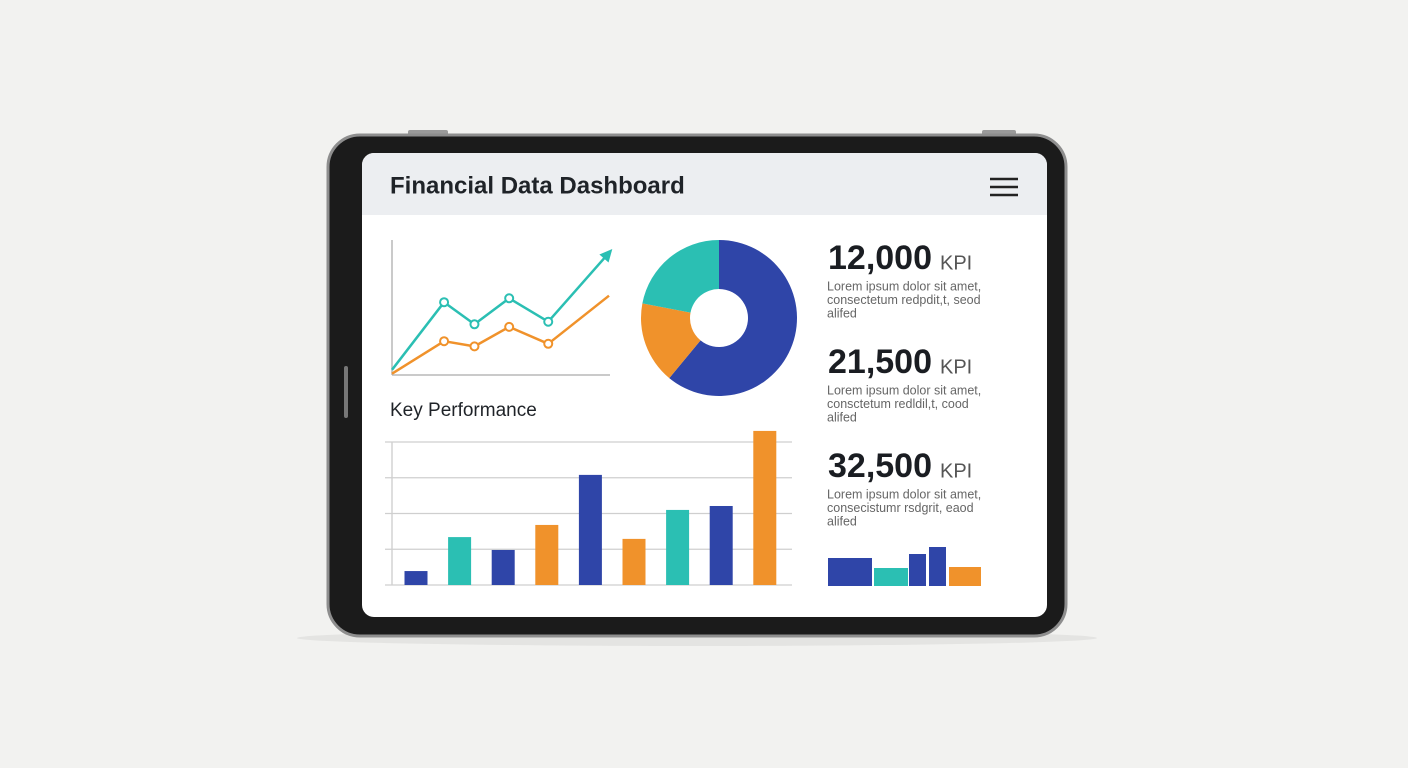 Image resolution: width=1408 pixels, height=768 pixels. I want to click on kpi-value: 21,500, so click(880, 362).